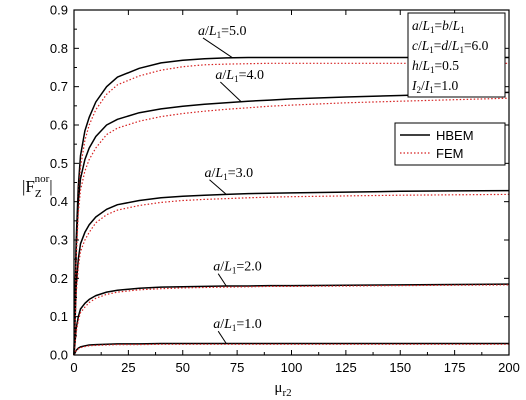 The image size is (526, 400). I want to click on y-tick-label: 0.6, so click(59, 125).